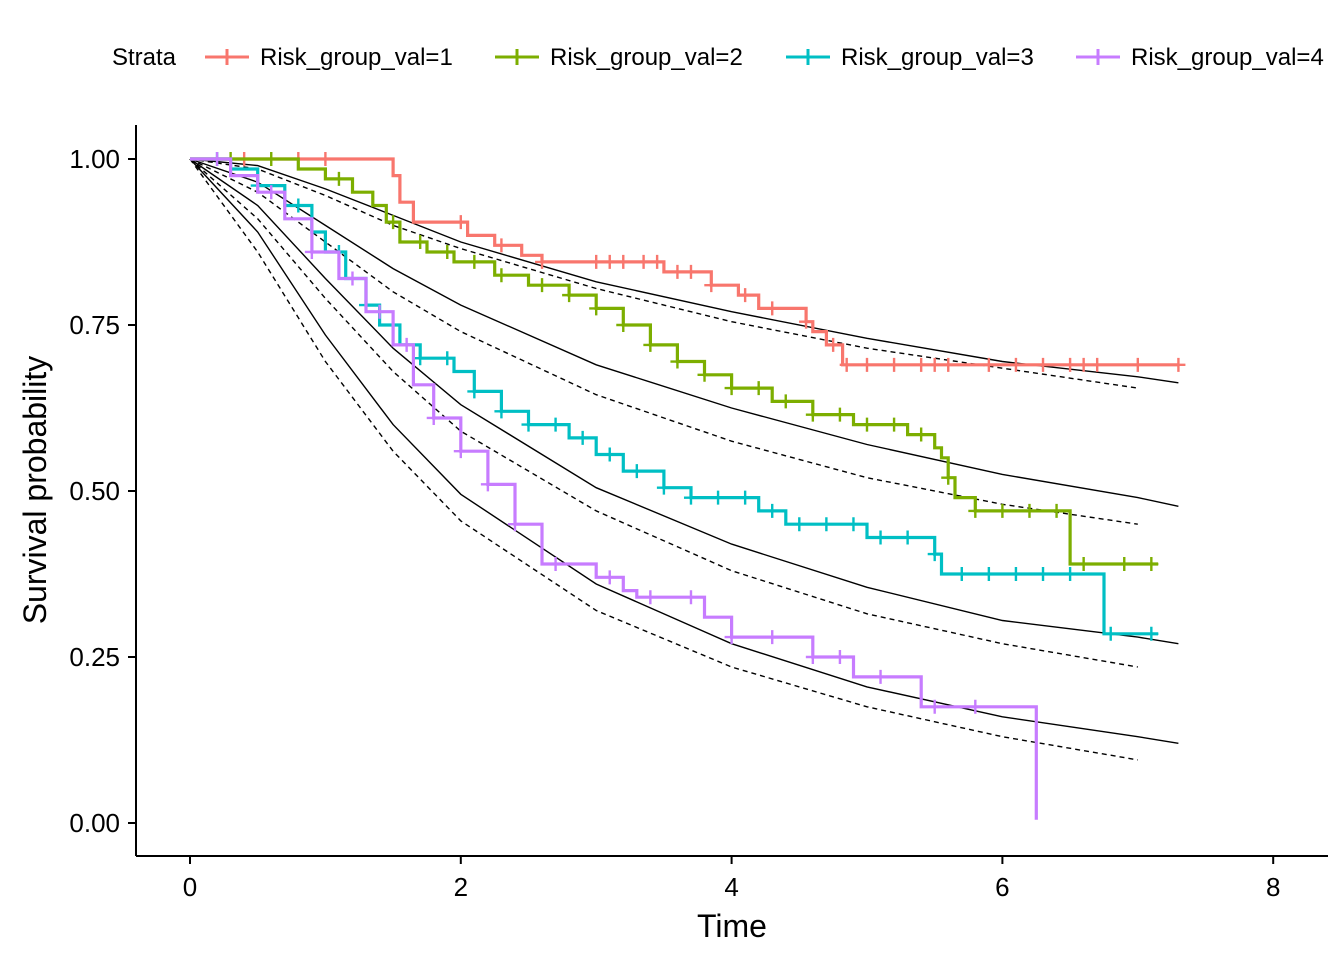  What do you see at coordinates (1227, 57) in the screenshot?
I see `legend-label: Risk_group_val=4` at bounding box center [1227, 57].